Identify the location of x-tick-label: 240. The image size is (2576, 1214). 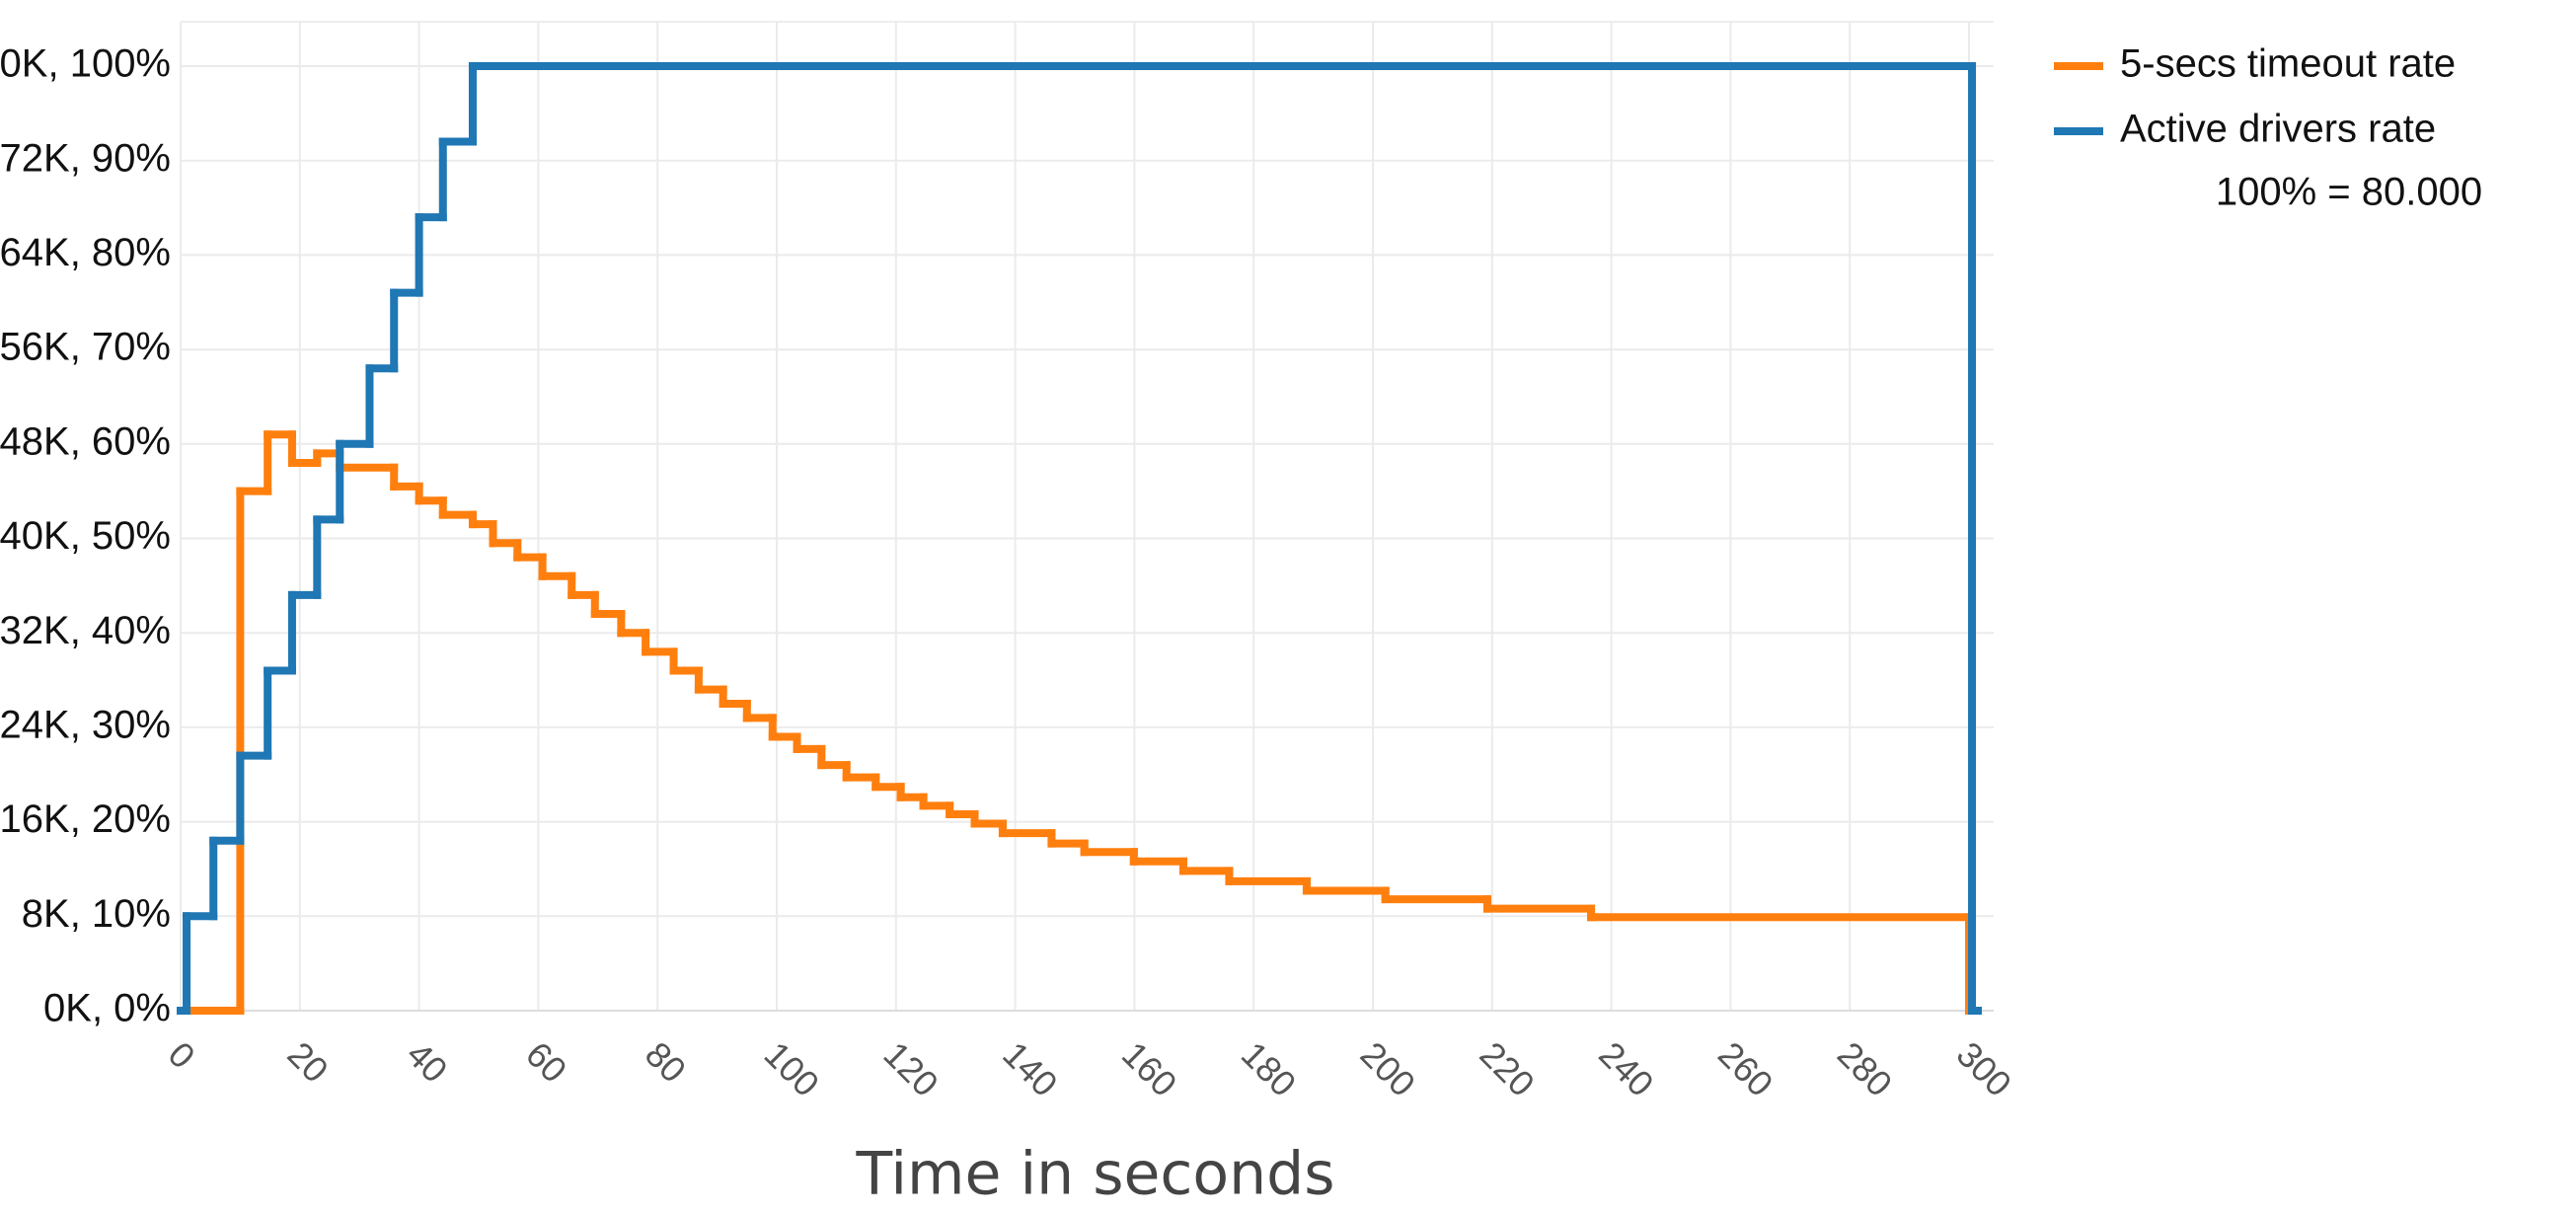
(1626, 1068).